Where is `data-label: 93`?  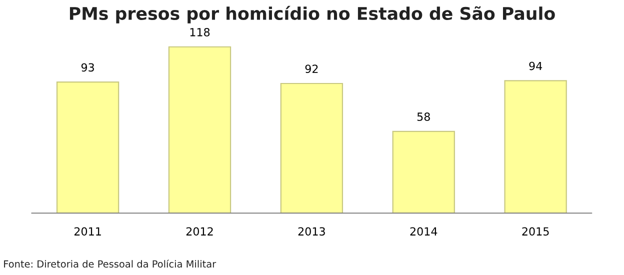
data-label: 93 is located at coordinates (87, 67).